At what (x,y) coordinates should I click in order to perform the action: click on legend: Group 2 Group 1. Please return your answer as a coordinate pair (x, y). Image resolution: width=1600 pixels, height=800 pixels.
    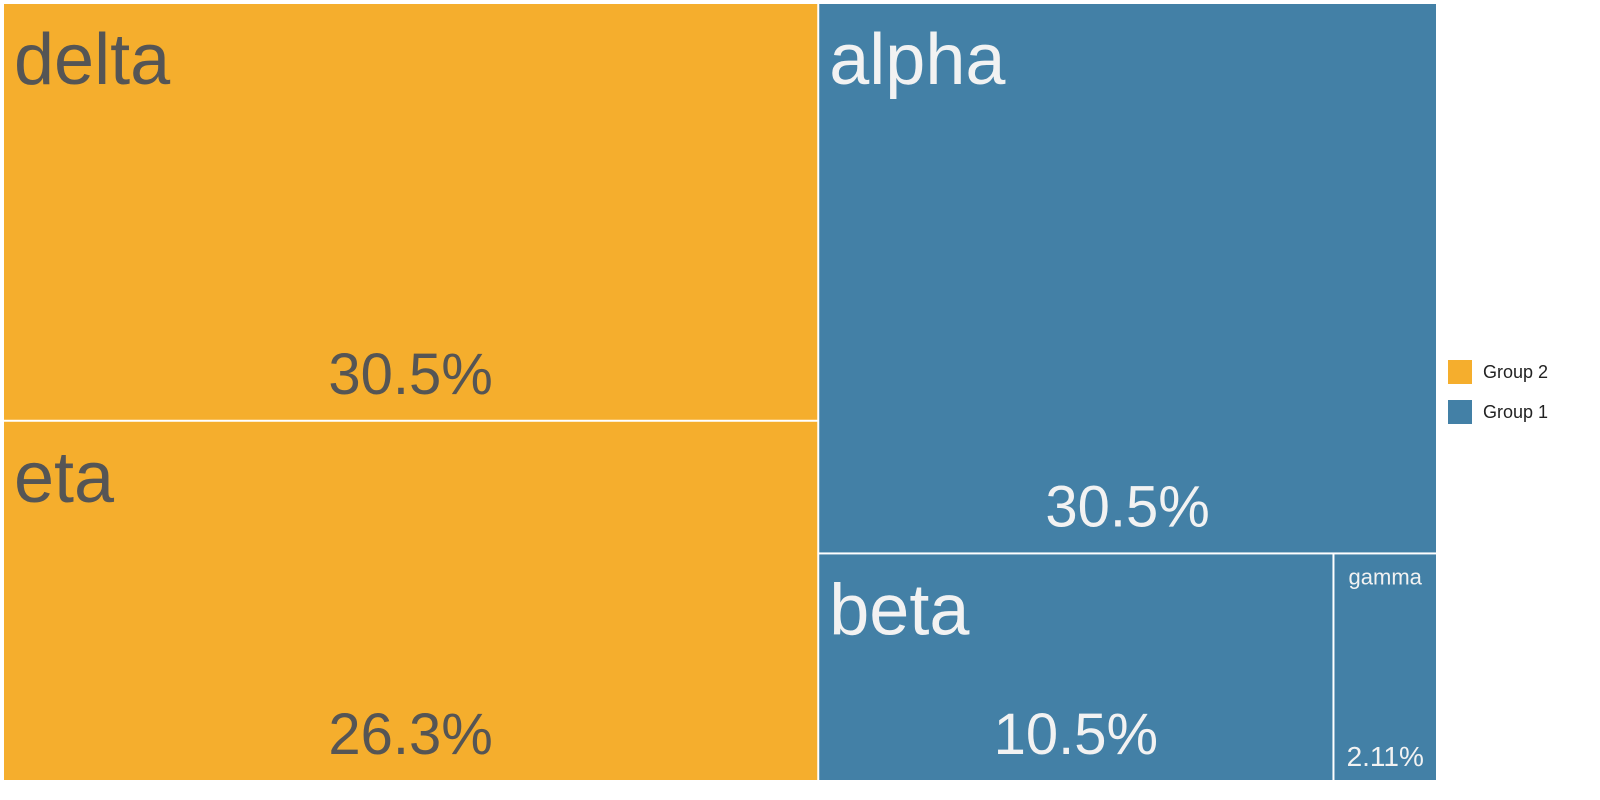
    Looking at the image, I should click on (1498, 392).